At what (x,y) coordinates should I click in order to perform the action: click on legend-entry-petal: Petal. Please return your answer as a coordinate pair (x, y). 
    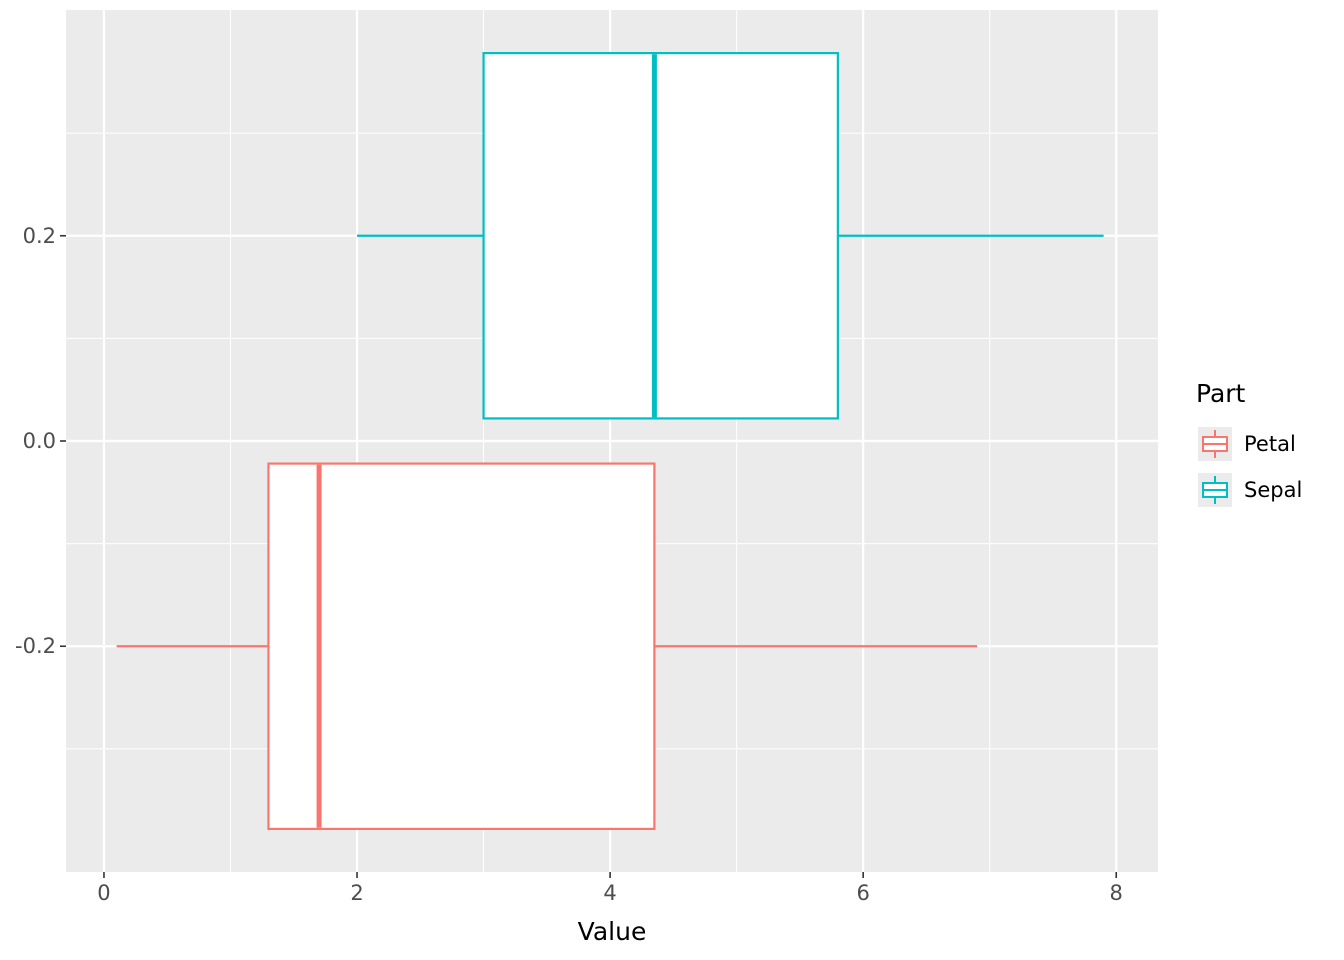
    Looking at the image, I should click on (1247, 444).